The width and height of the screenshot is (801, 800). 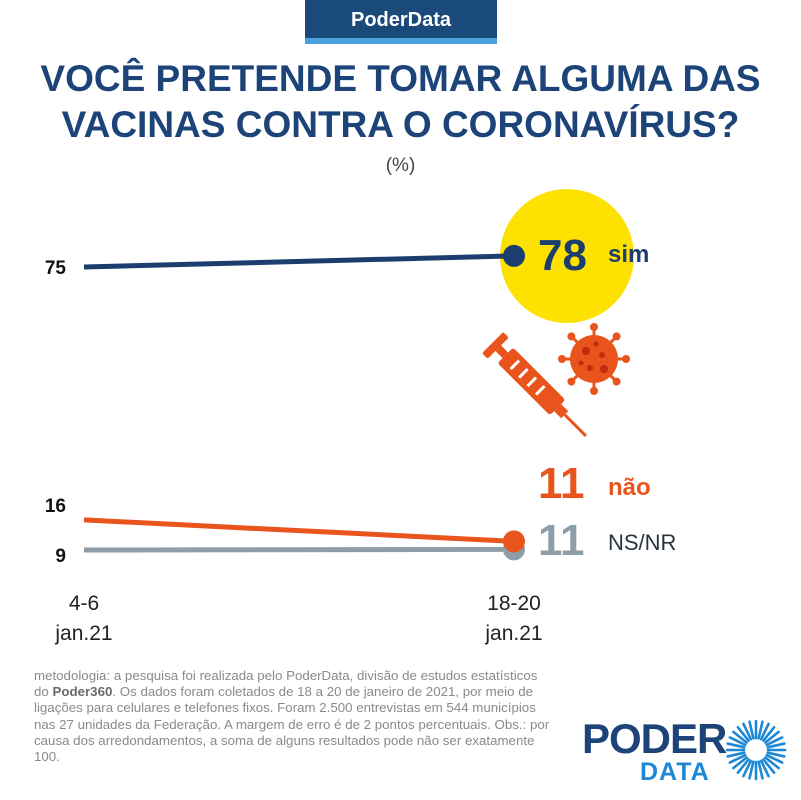 What do you see at coordinates (628, 254) in the screenshot?
I see `series-label-sim: sim` at bounding box center [628, 254].